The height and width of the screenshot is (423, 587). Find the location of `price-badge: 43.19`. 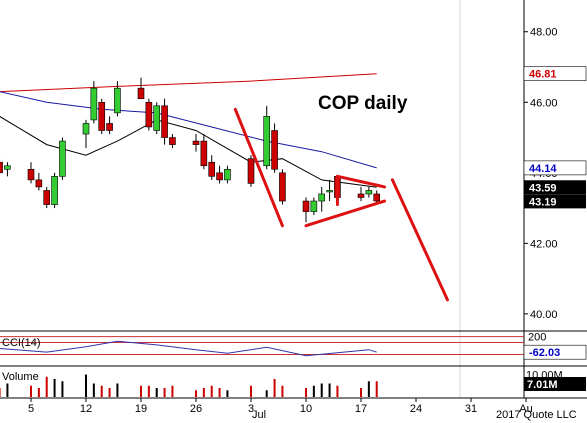

price-badge: 43.19 is located at coordinates (555, 201).